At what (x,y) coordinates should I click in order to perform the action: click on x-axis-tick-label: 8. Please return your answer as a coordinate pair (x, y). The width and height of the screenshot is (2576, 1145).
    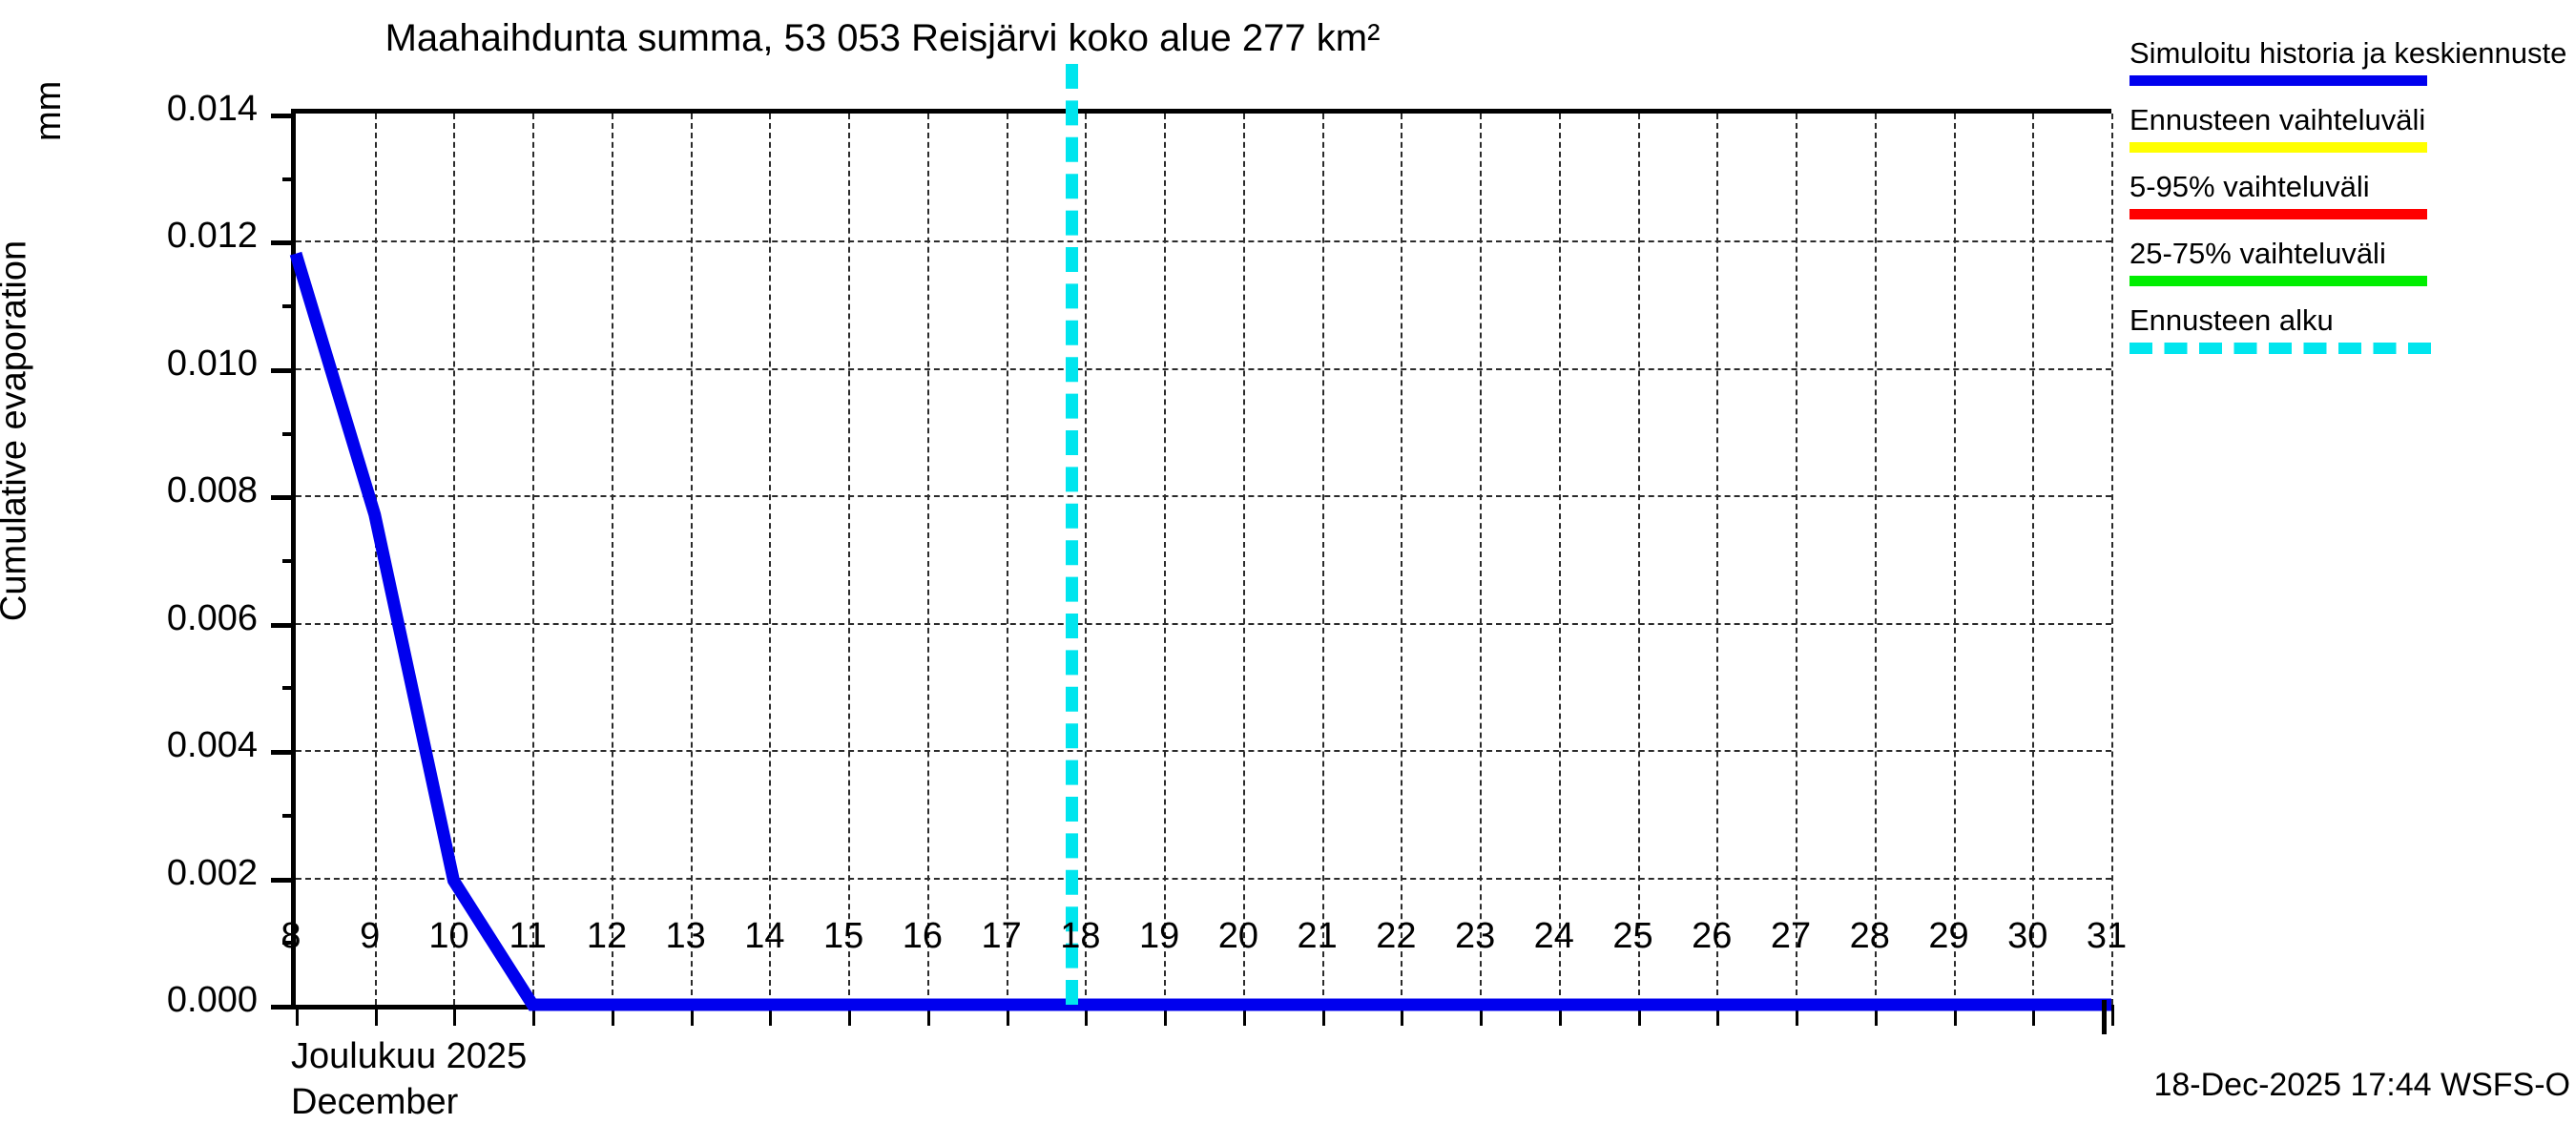
    Looking at the image, I should click on (290, 936).